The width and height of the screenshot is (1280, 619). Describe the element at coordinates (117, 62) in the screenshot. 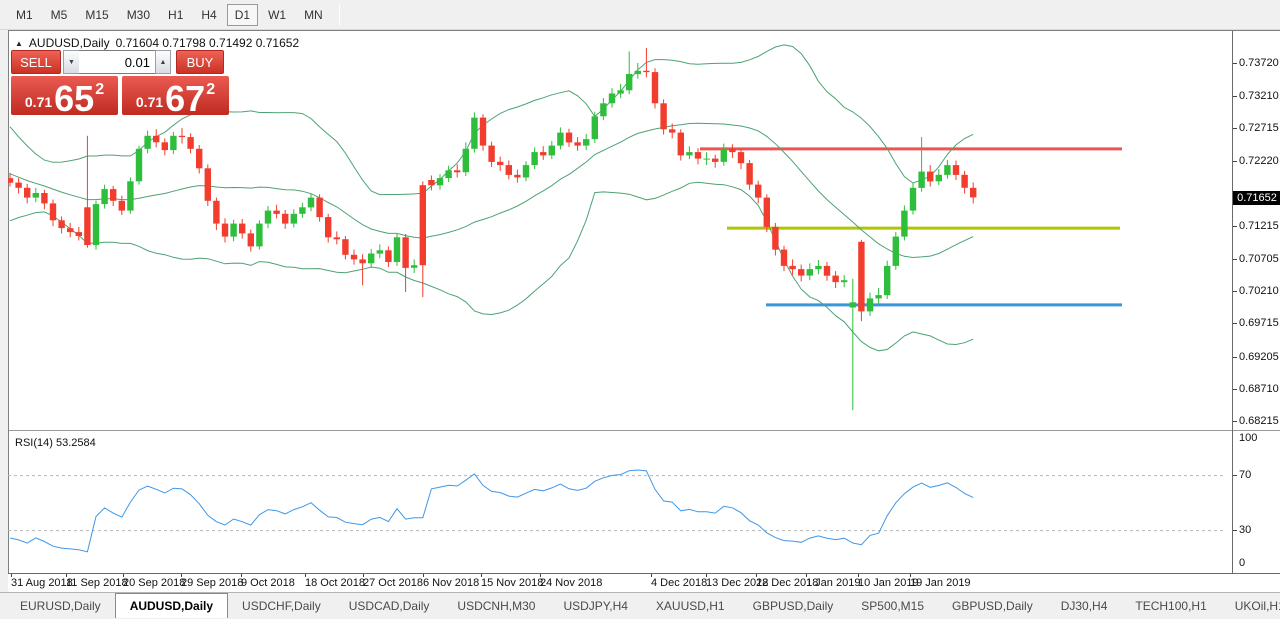

I see `volume-input: 0.01` at that location.